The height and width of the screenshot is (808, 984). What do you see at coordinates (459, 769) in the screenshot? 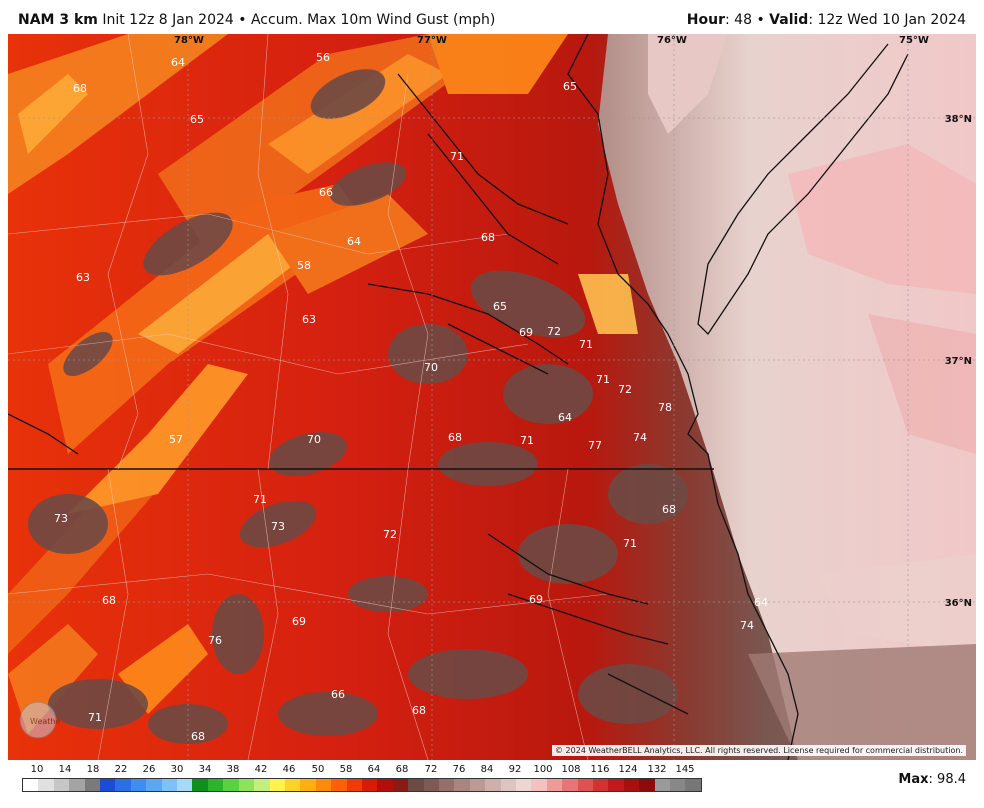
I see `legend-tick-label: 76` at bounding box center [459, 769].